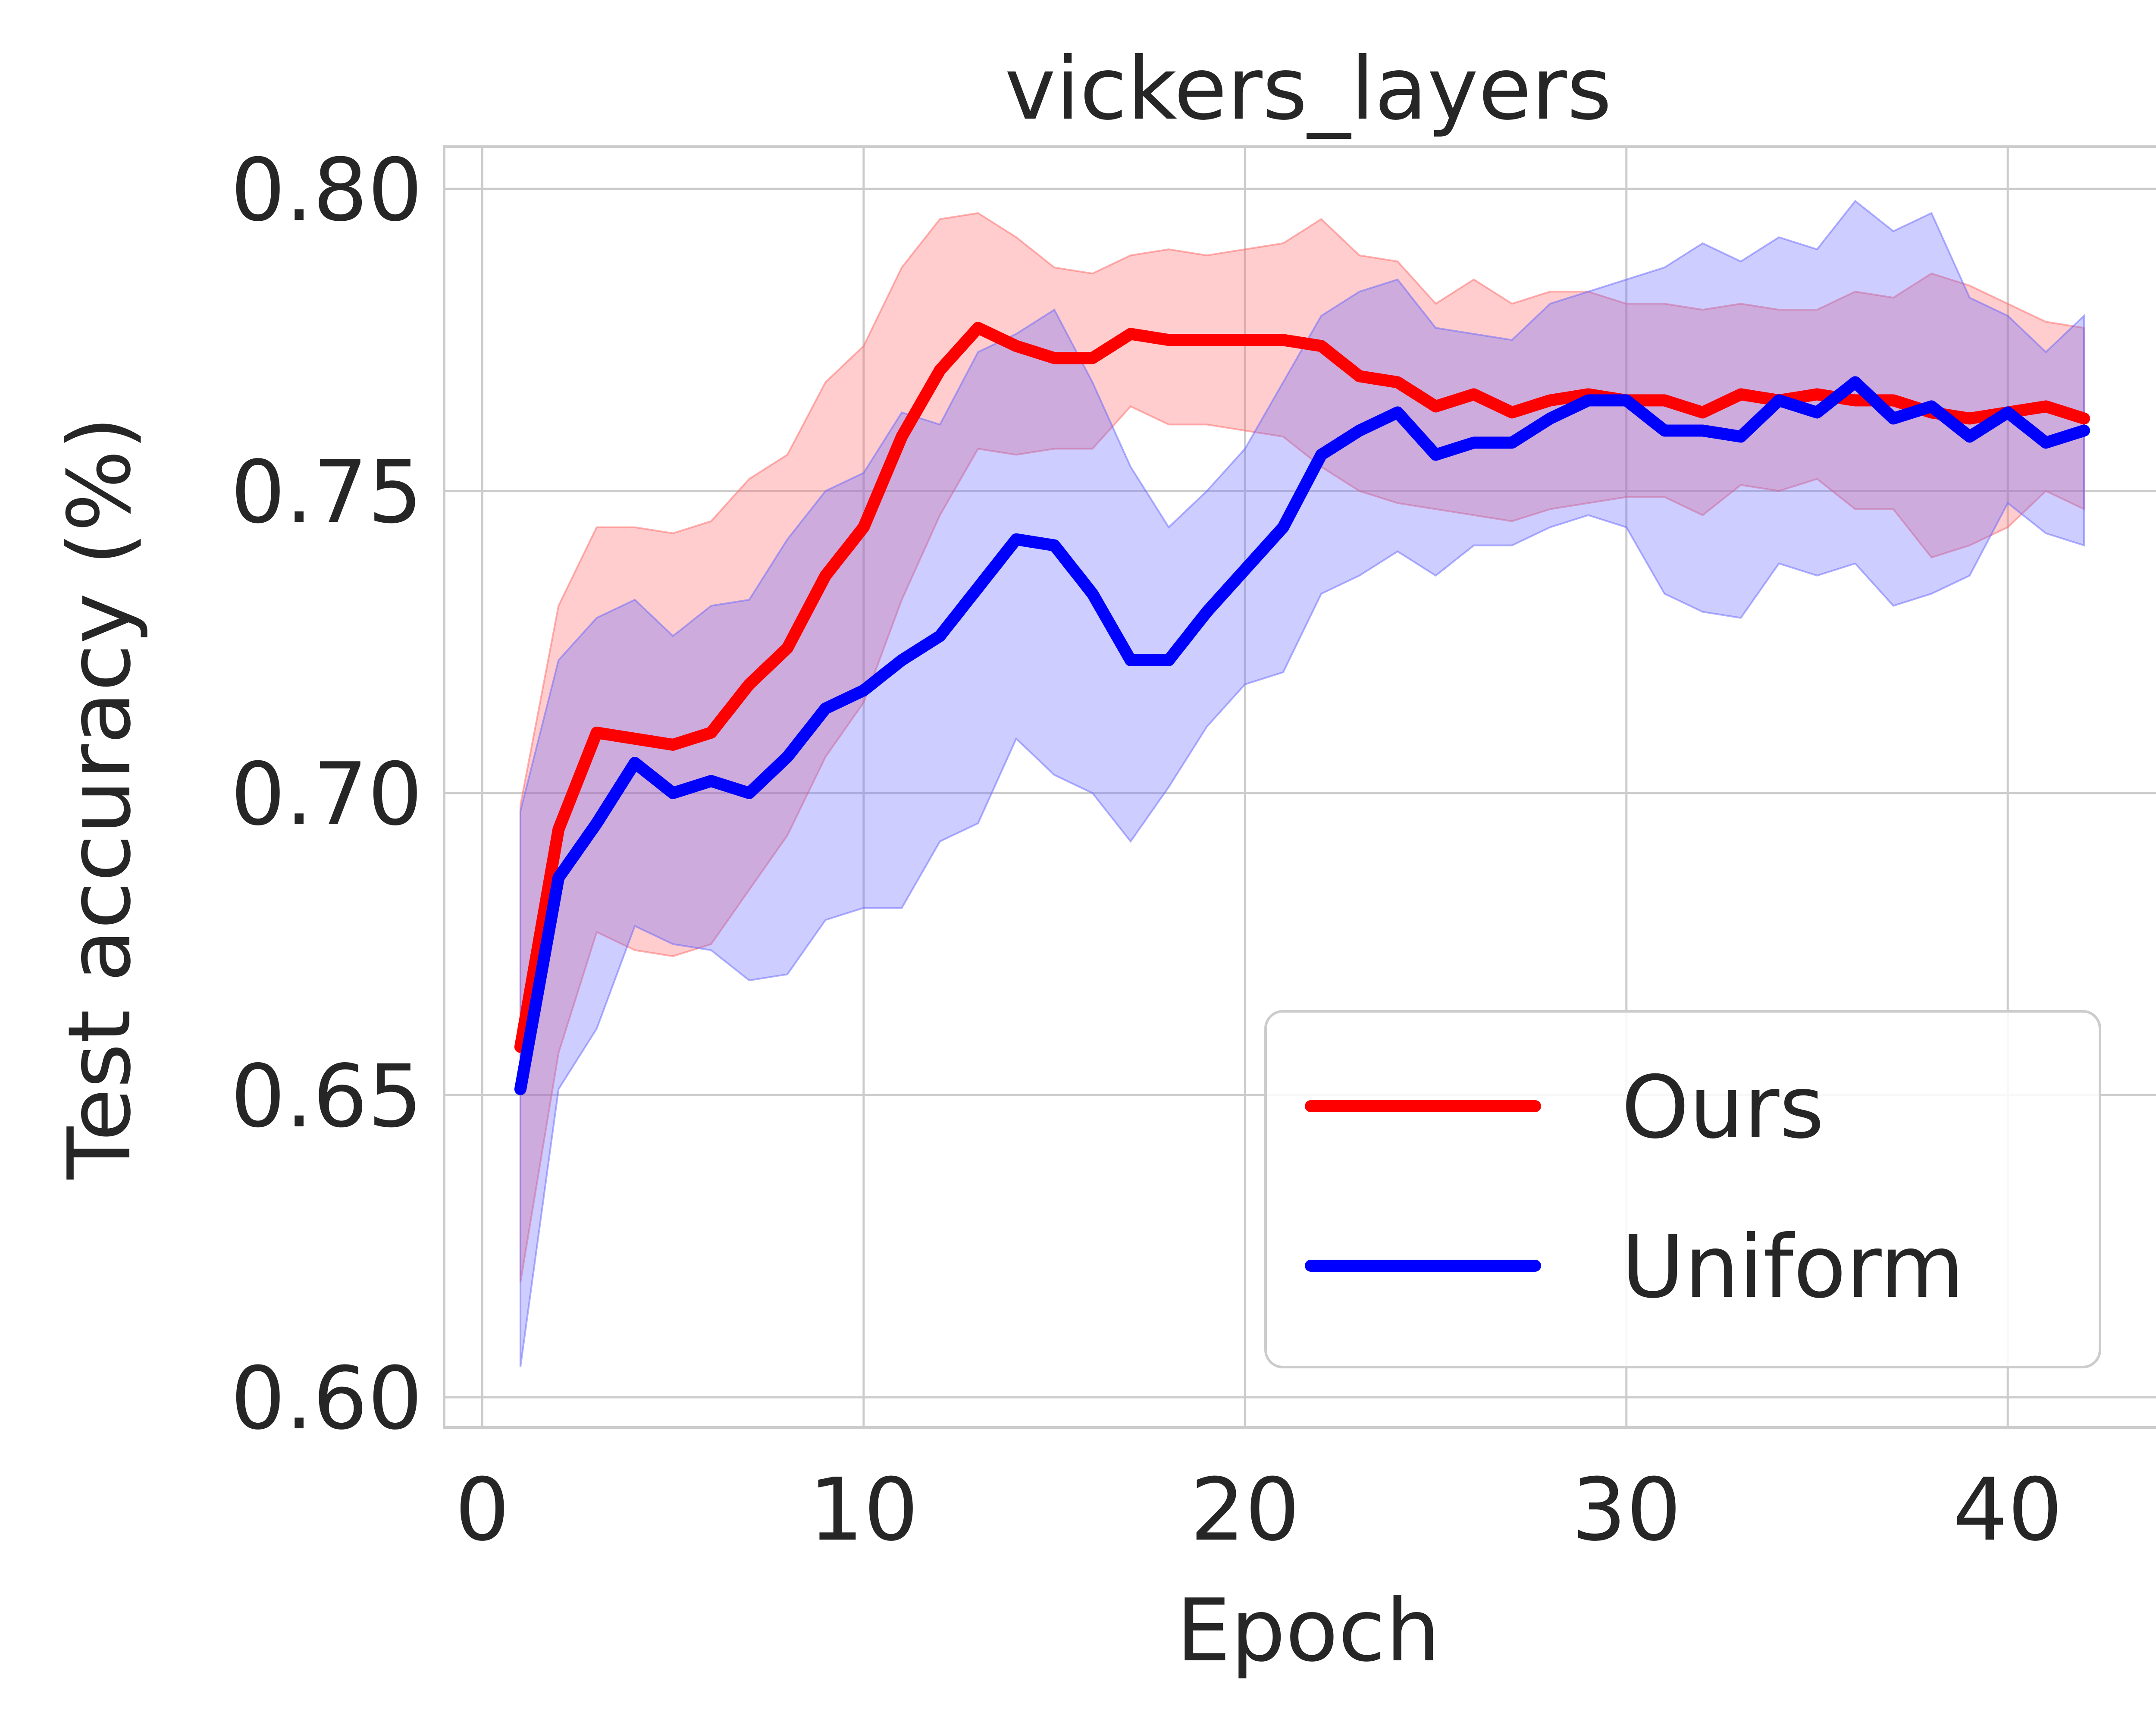  Describe the element at coordinates (1245, 1510) in the screenshot. I see `x-tick-label: 20` at that location.